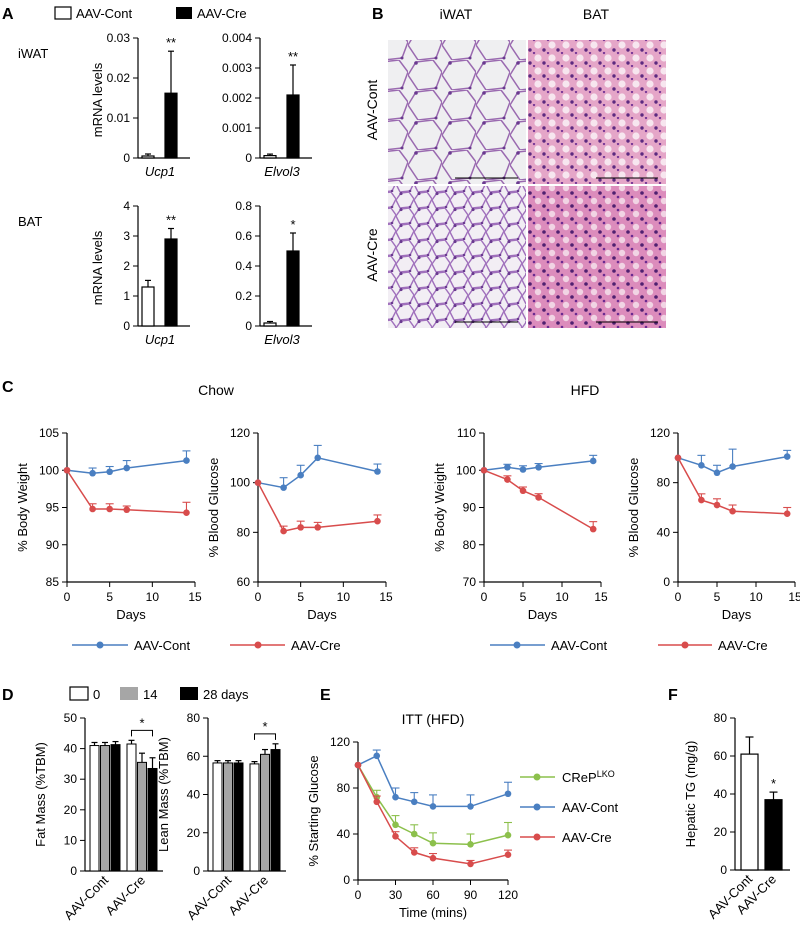 The image size is (800, 941). I want to click on series-line, so click(433, 814).